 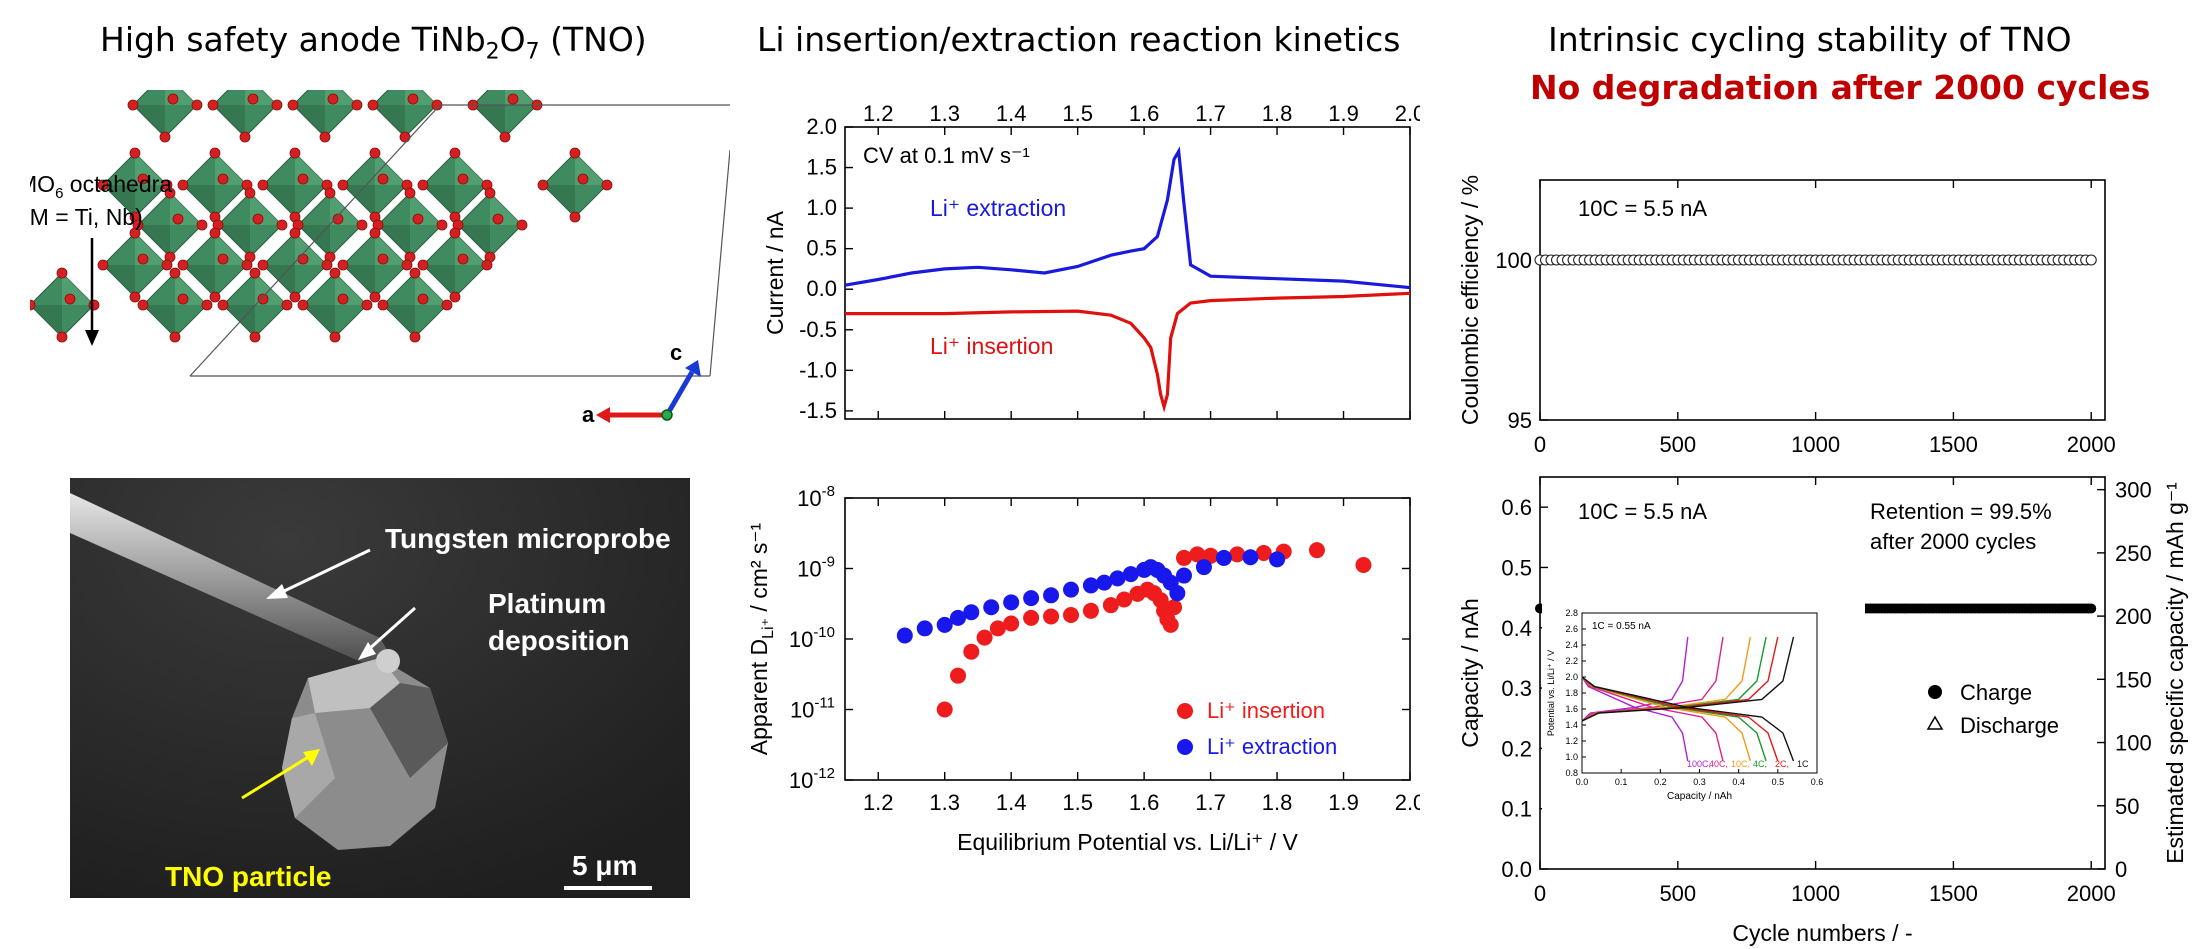 I want to click on inset-y-axis-label: Potential vs. Li/Li⁺ / V, so click(x=1551, y=693).